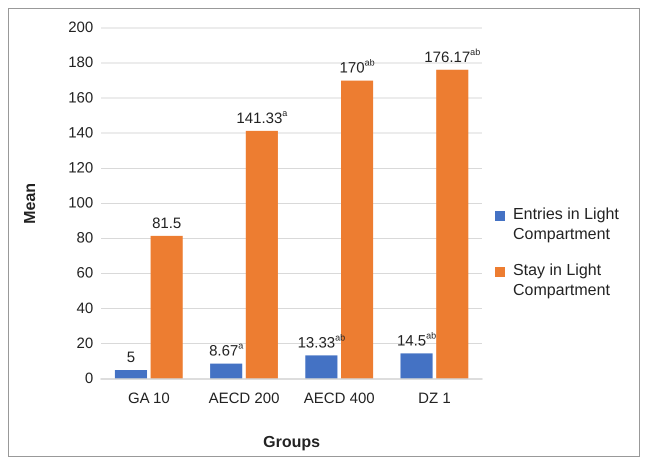 The image size is (648, 465). Describe the element at coordinates (131, 357) in the screenshot. I see `data-label: 5` at that location.